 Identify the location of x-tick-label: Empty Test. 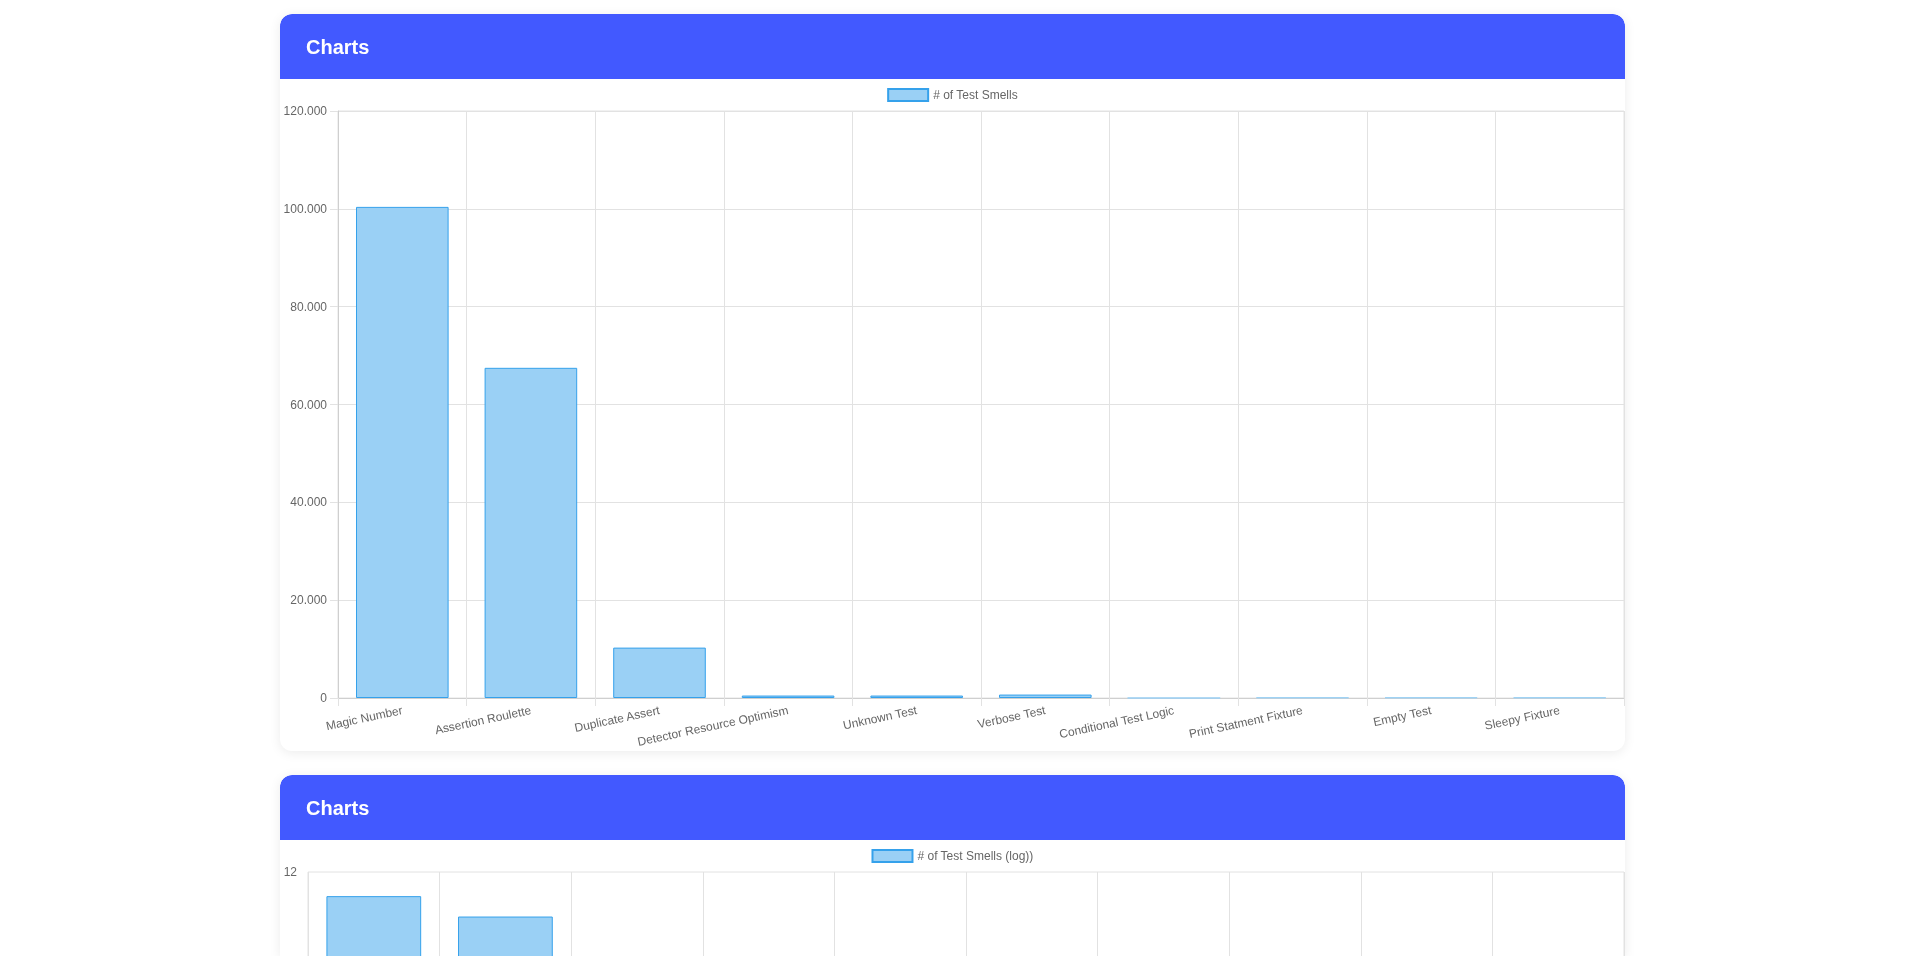
(1402, 716).